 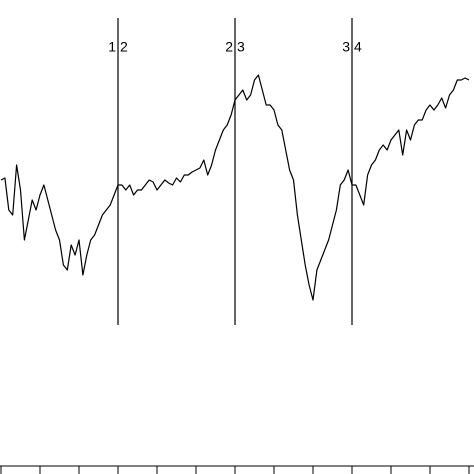 I want to click on marker-label: 1, so click(x=112, y=47).